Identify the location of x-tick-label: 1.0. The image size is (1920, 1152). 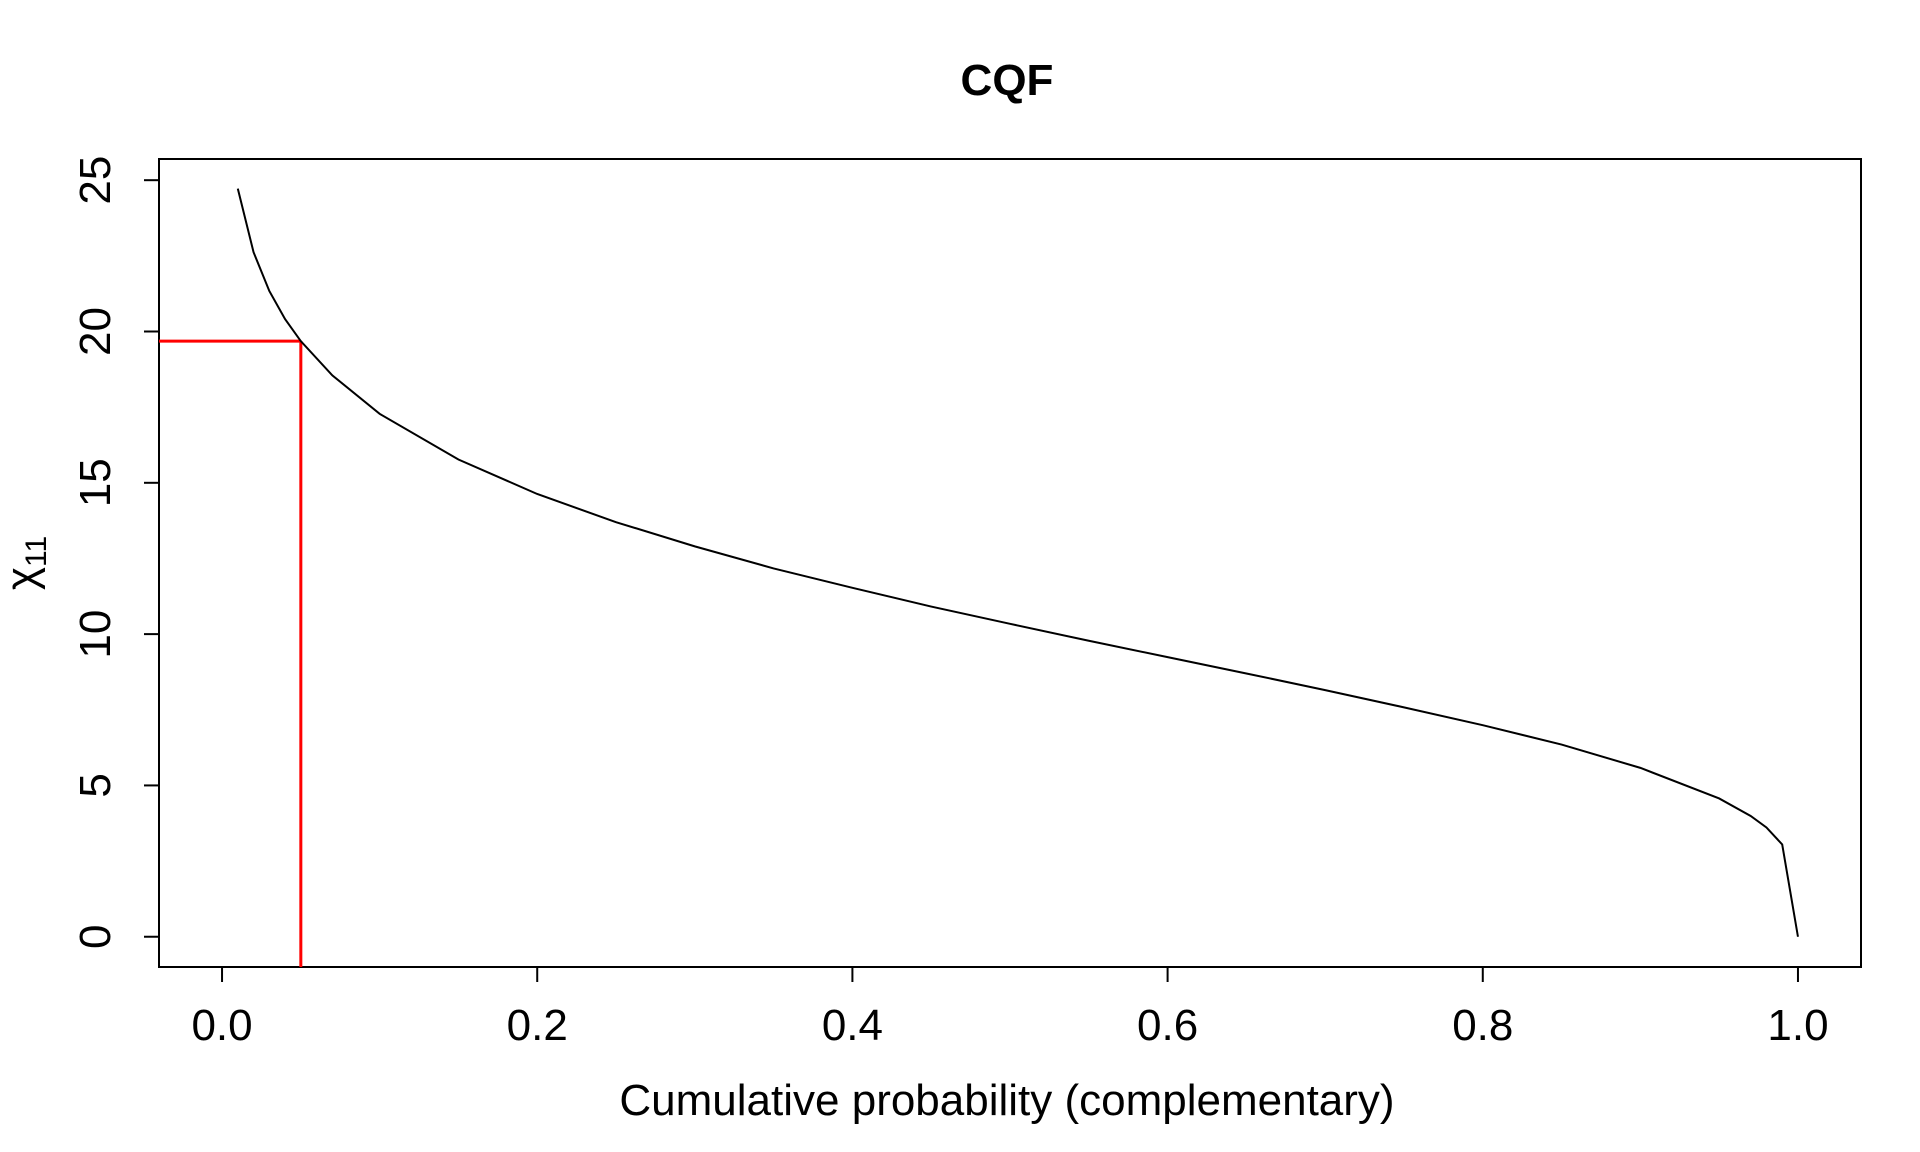
(1797, 1025).